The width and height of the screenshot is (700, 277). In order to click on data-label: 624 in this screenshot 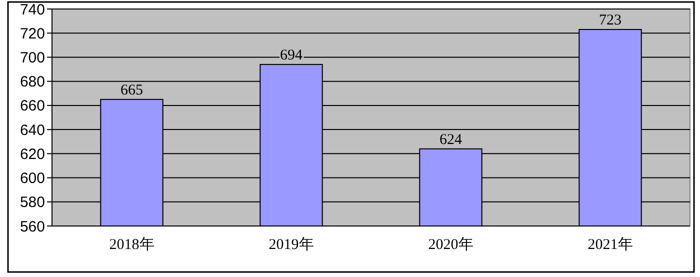, I will do `click(451, 140)`.